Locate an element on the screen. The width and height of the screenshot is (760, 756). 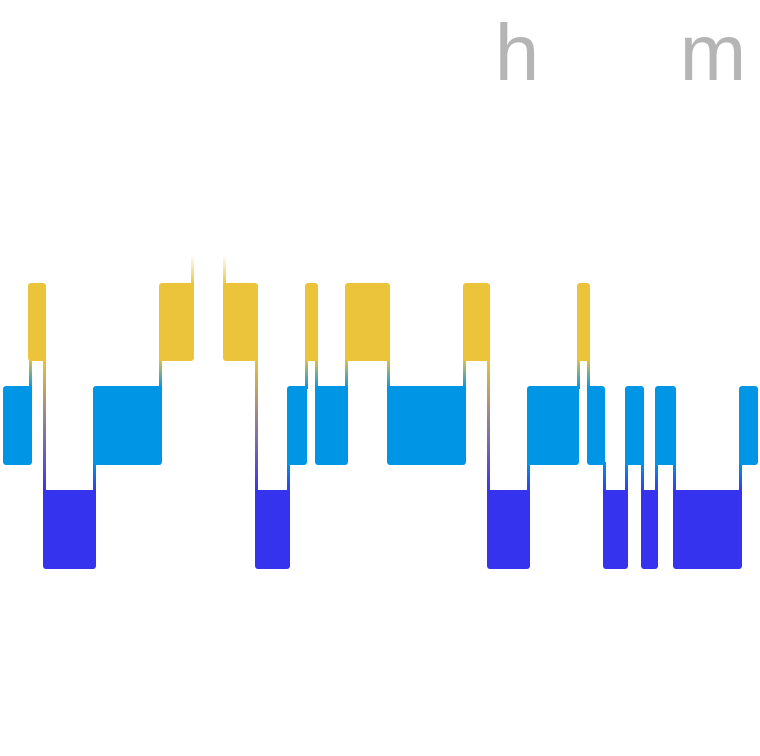
minutes-unit: m is located at coordinates (713, 52).